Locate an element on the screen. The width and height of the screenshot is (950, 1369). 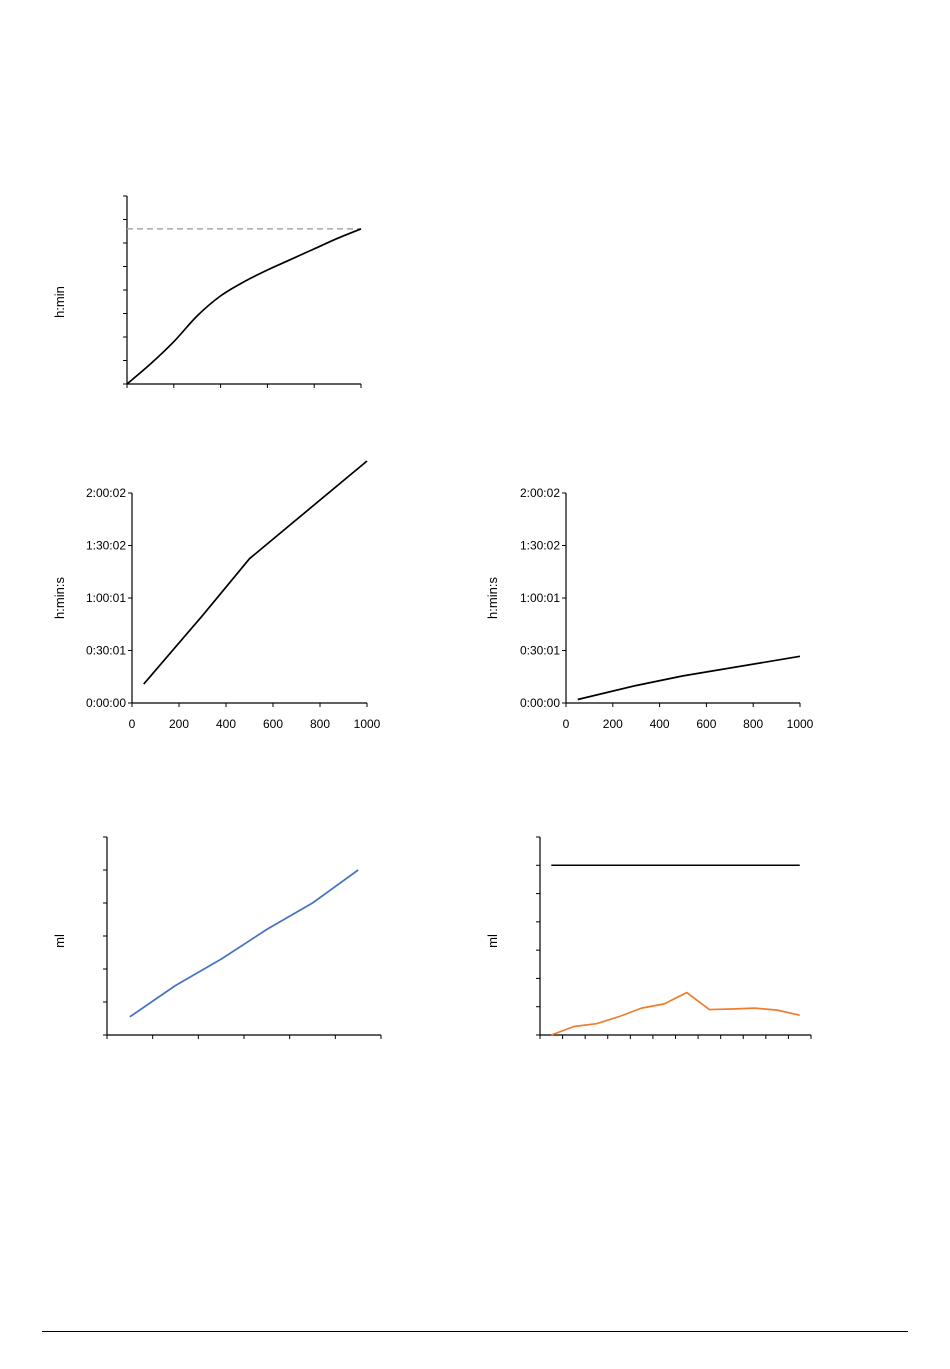
chart-1: h:min is located at coordinates (207, 291).